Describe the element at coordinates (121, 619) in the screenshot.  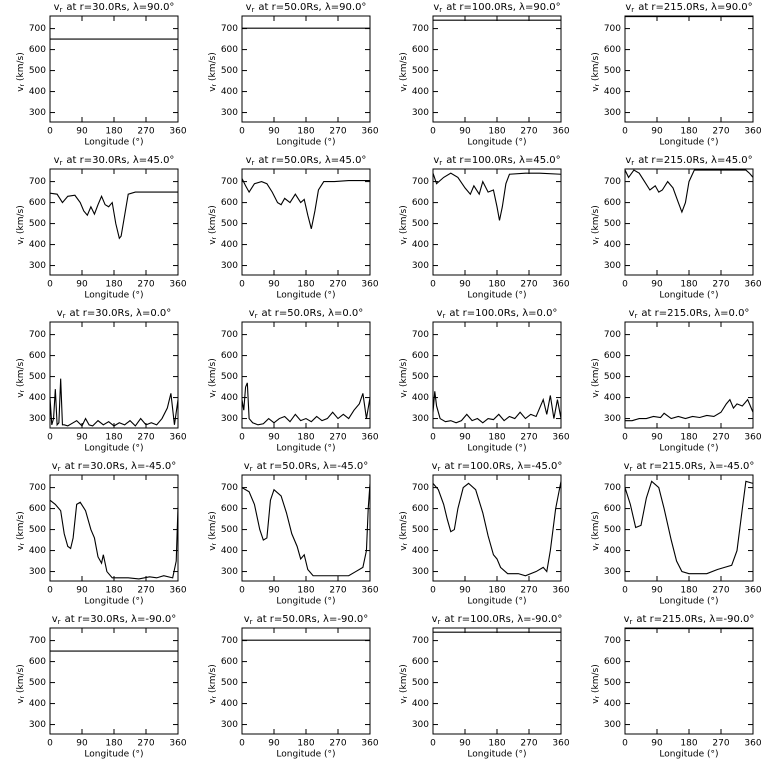
I see `title-text: at r=30.0Rs, λ=-90.0°` at that location.